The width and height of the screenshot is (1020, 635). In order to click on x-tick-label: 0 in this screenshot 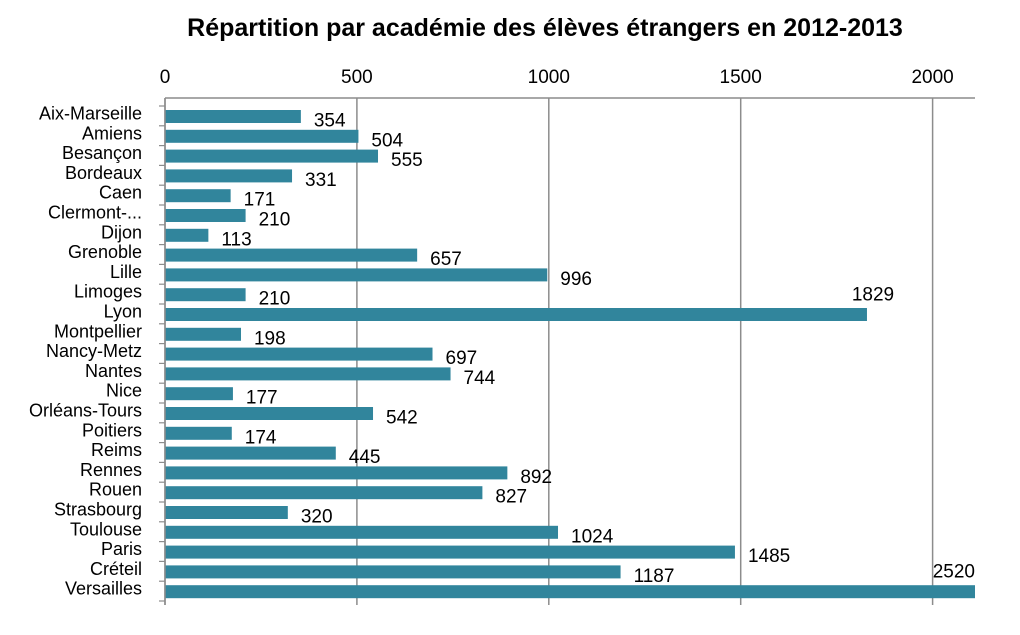, I will do `click(165, 77)`.